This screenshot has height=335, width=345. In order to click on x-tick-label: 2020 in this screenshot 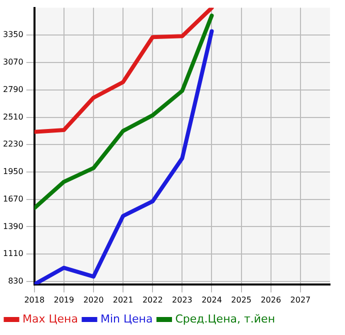, I will do `click(93, 299)`.